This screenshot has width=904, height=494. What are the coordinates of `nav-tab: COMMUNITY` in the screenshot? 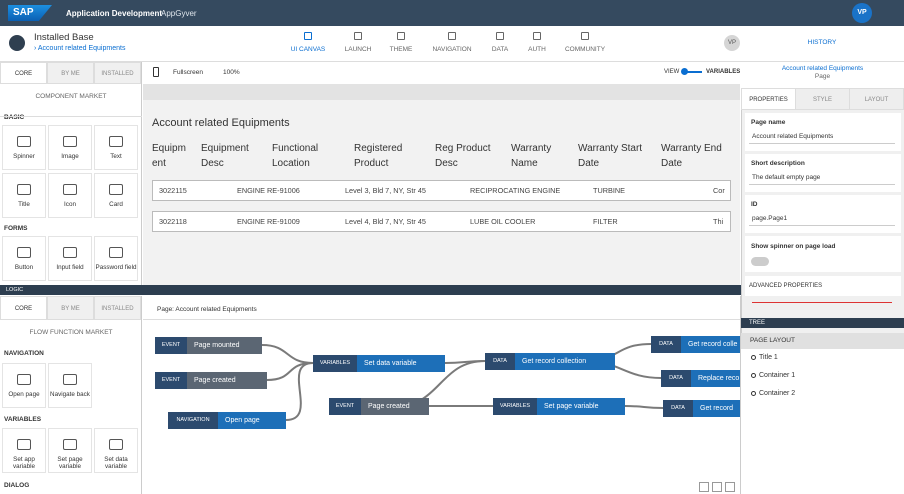 It's located at (585, 49).